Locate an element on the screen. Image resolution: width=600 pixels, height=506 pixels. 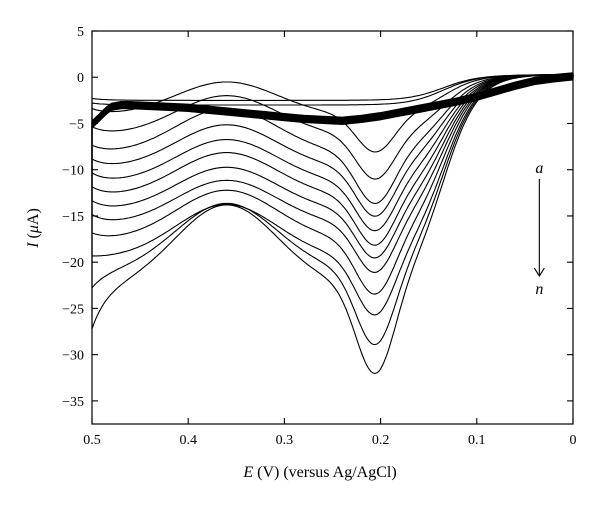
trend-annotation: a n is located at coordinates (539, 229).